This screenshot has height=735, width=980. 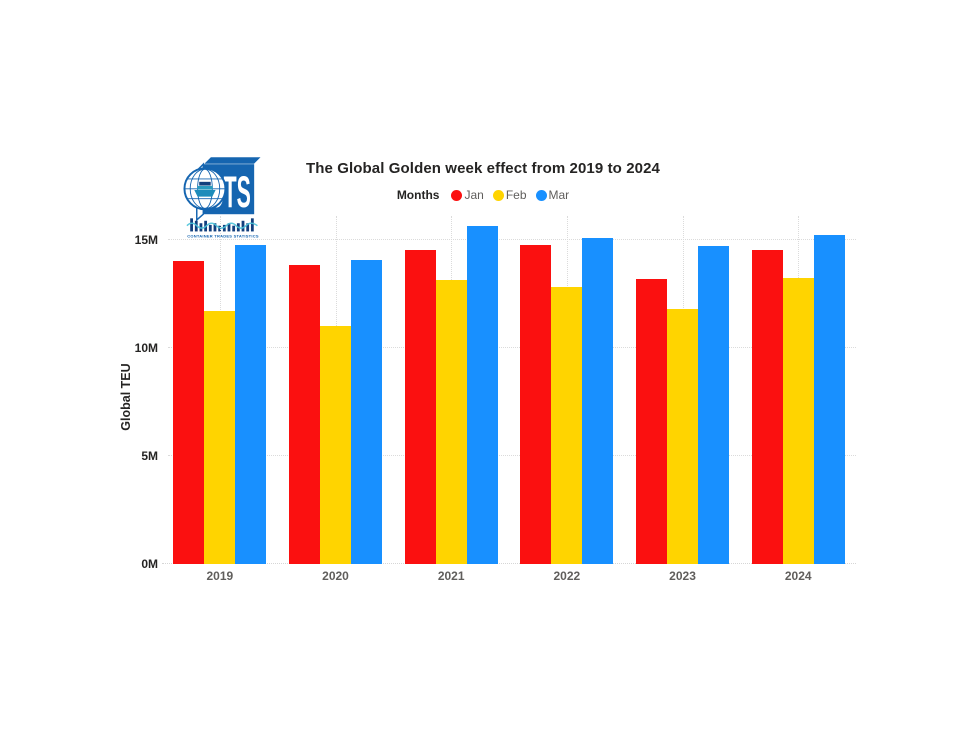 What do you see at coordinates (220, 437) in the screenshot?
I see `bar-2019-feb` at bounding box center [220, 437].